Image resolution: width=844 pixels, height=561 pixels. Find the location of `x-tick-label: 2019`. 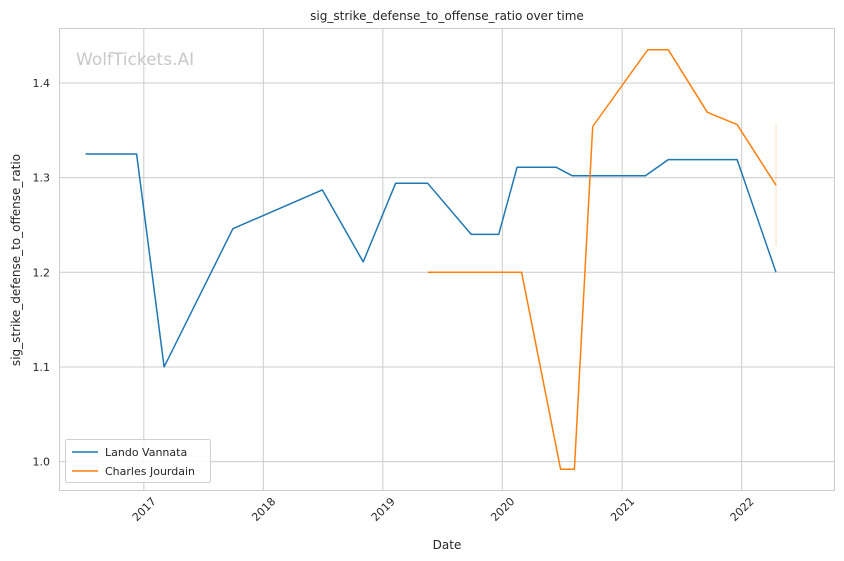

x-tick-label: 2019 is located at coordinates (383, 509).